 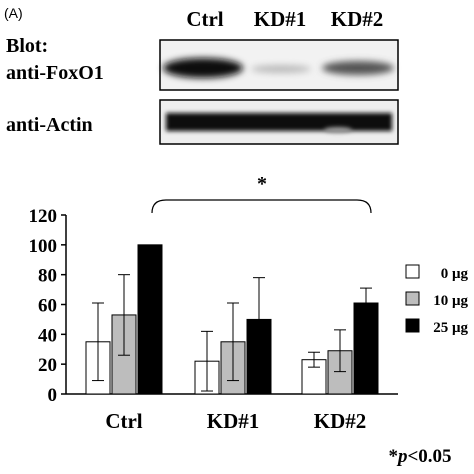 I want to click on panel-label: (A), so click(x=13, y=13).